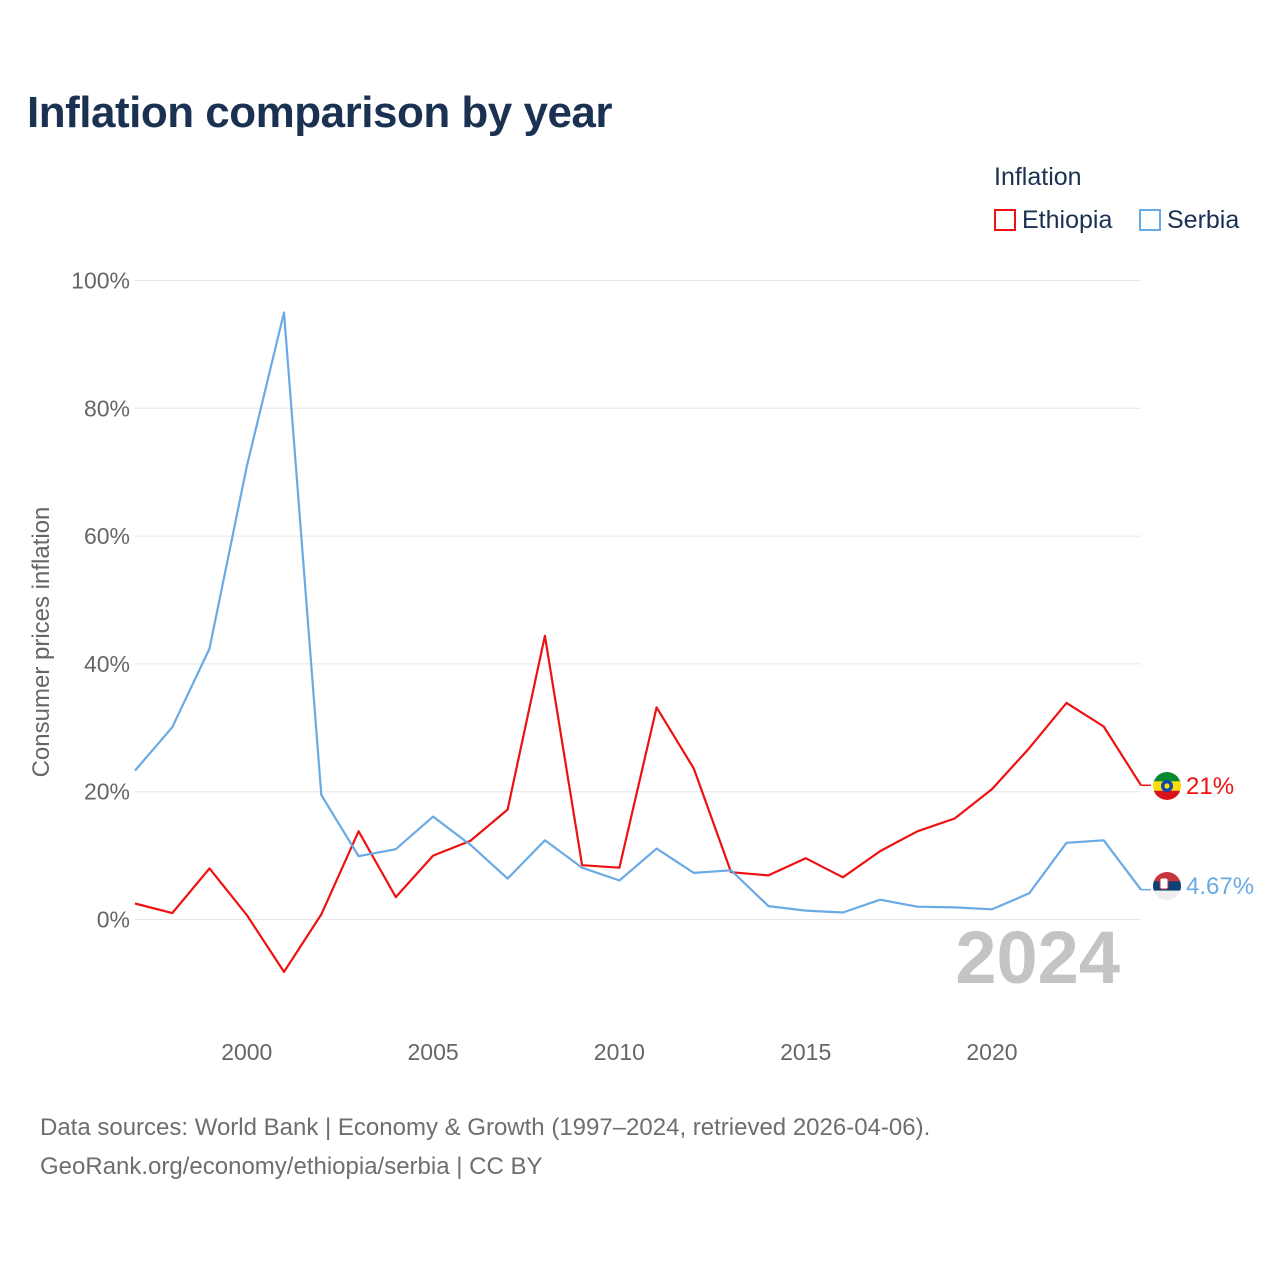 The width and height of the screenshot is (1280, 1280). I want to click on x-tick-label: 2000, so click(246, 1052).